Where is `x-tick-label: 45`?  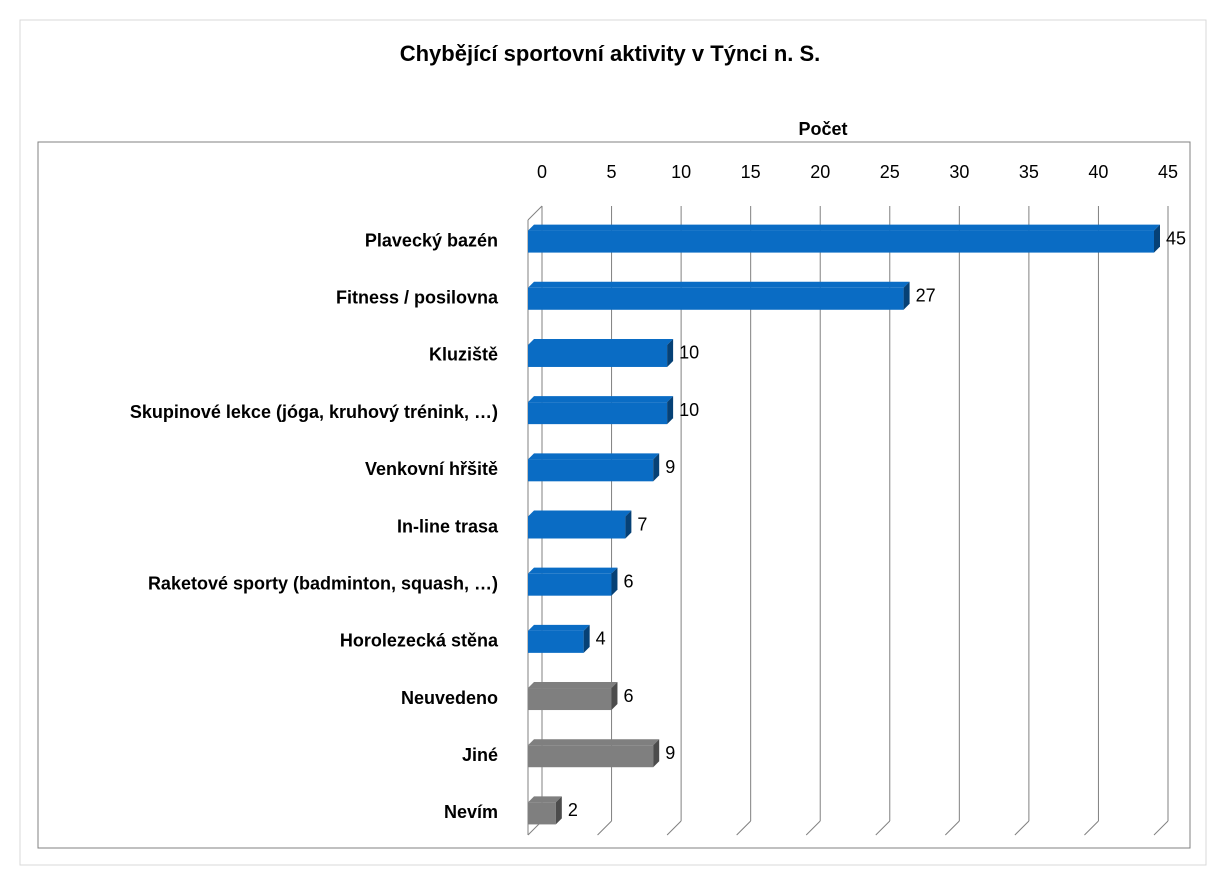
x-tick-label: 45 is located at coordinates (1168, 172).